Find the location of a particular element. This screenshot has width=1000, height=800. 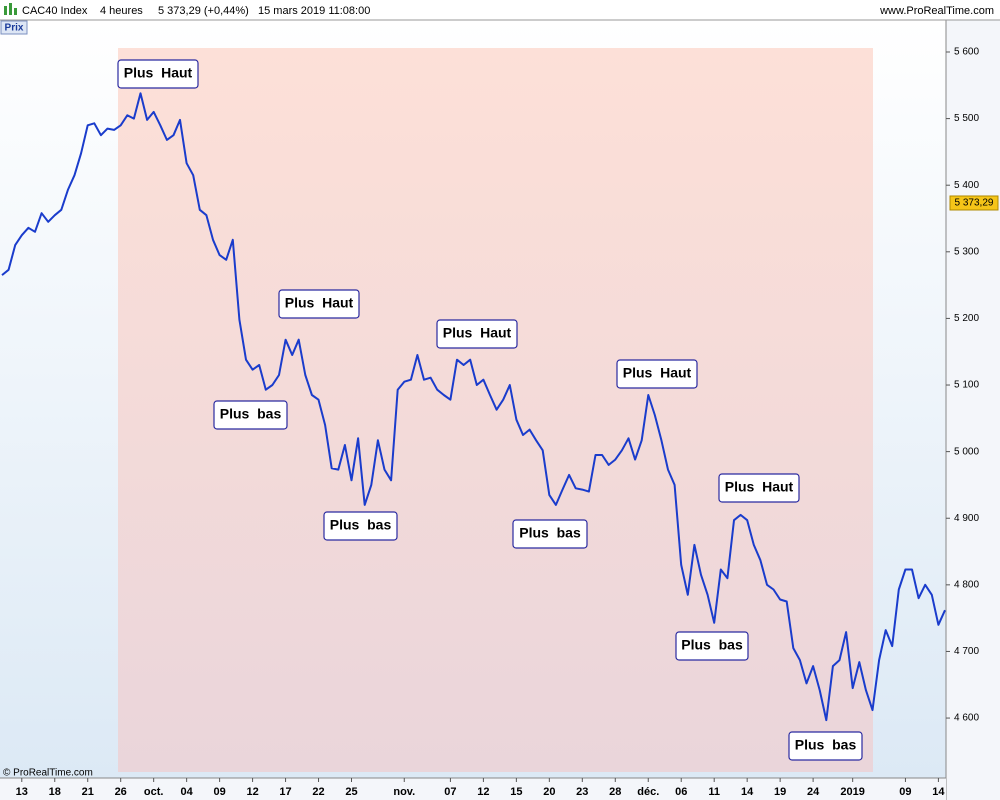

x-tick-label: 13 is located at coordinates (22, 792).